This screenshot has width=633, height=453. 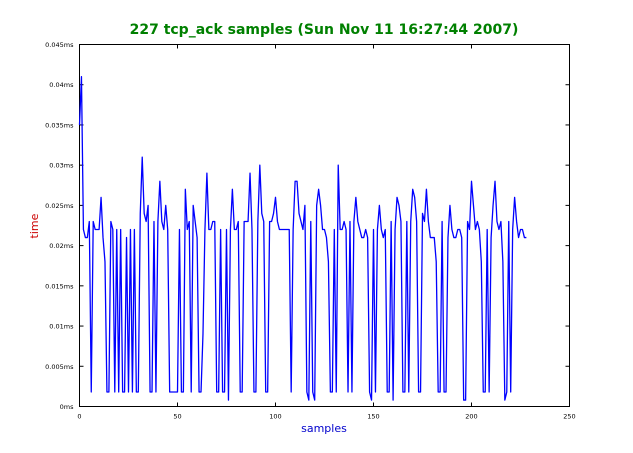 I want to click on x-axis-label: samples, so click(x=324, y=428).